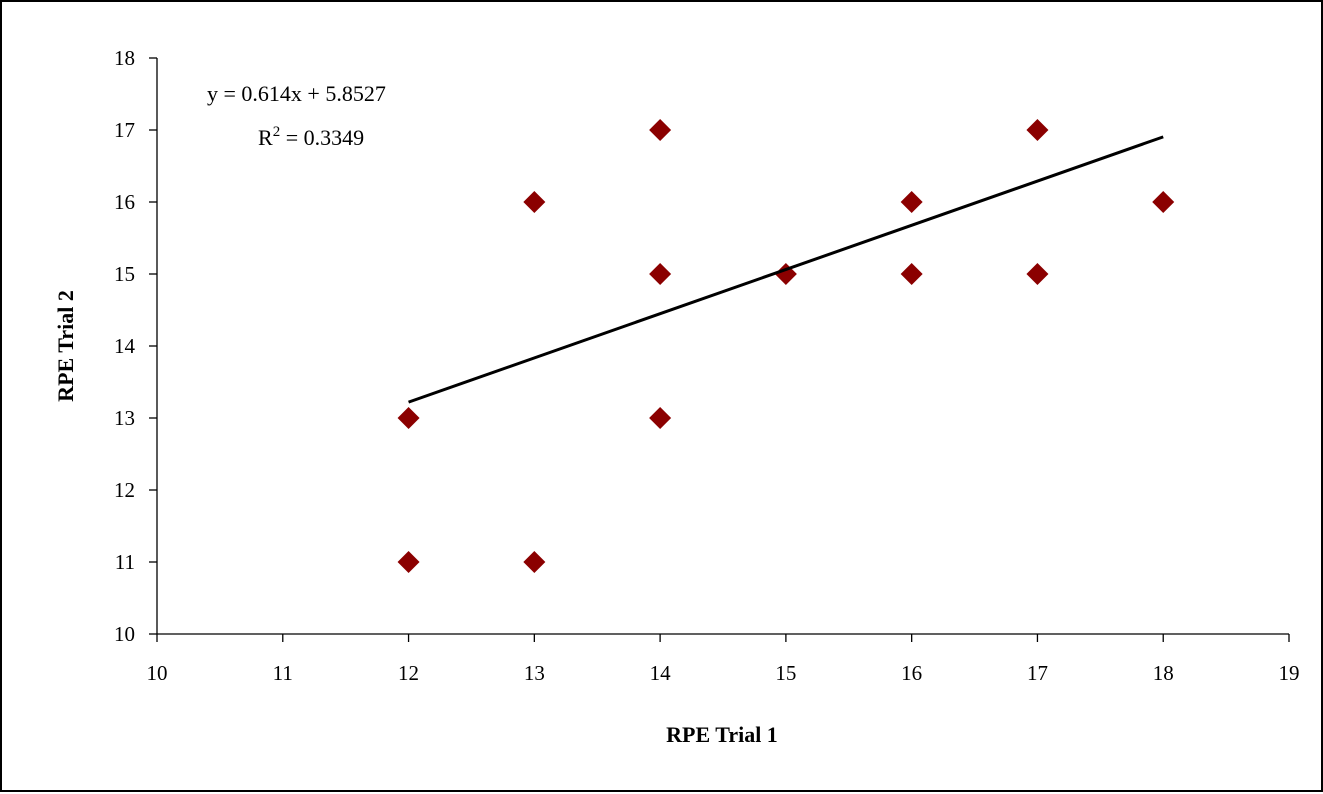 This screenshot has height=794, width=1323. Describe the element at coordinates (322, 137) in the screenshot. I see `r-squared-value: = 0.3349` at that location.